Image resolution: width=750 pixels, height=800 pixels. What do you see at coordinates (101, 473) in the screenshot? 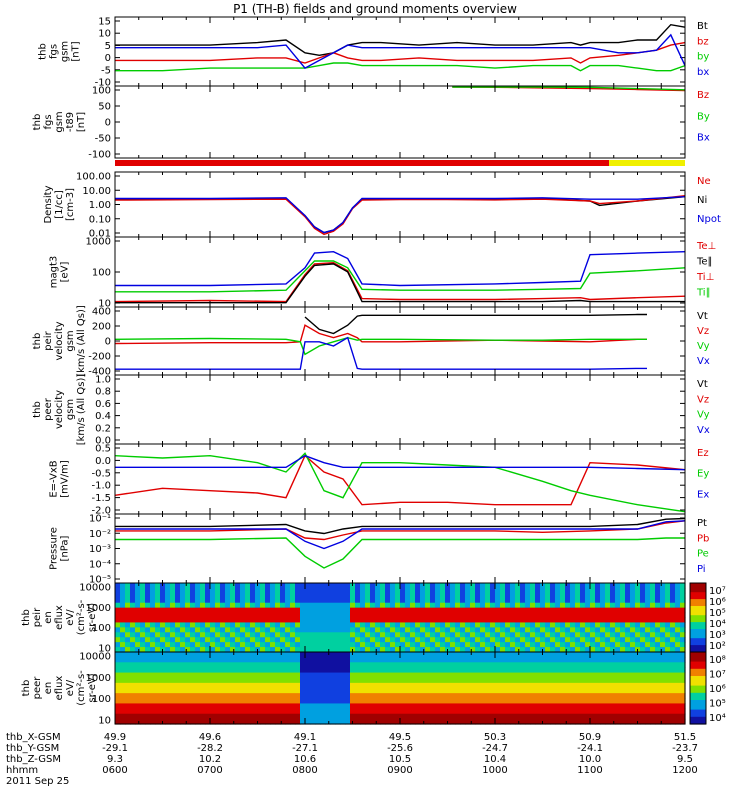
I see `efield-ytick-label: -0.5` at bounding box center [101, 473].